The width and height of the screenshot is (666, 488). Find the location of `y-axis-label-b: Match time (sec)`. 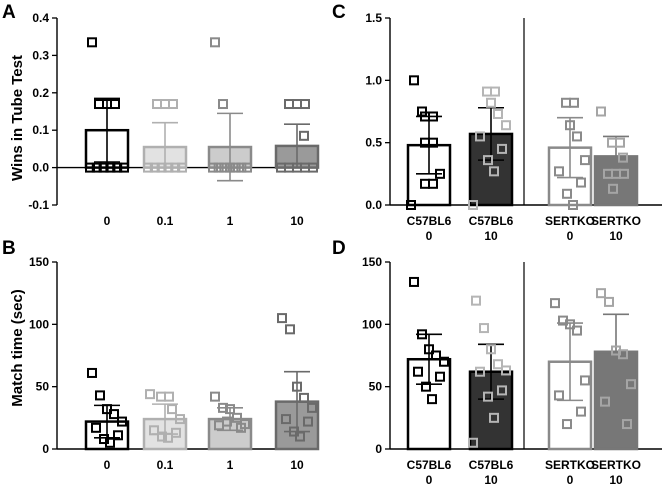

y-axis-label-b: Match time (sec) is located at coordinates (17, 348).